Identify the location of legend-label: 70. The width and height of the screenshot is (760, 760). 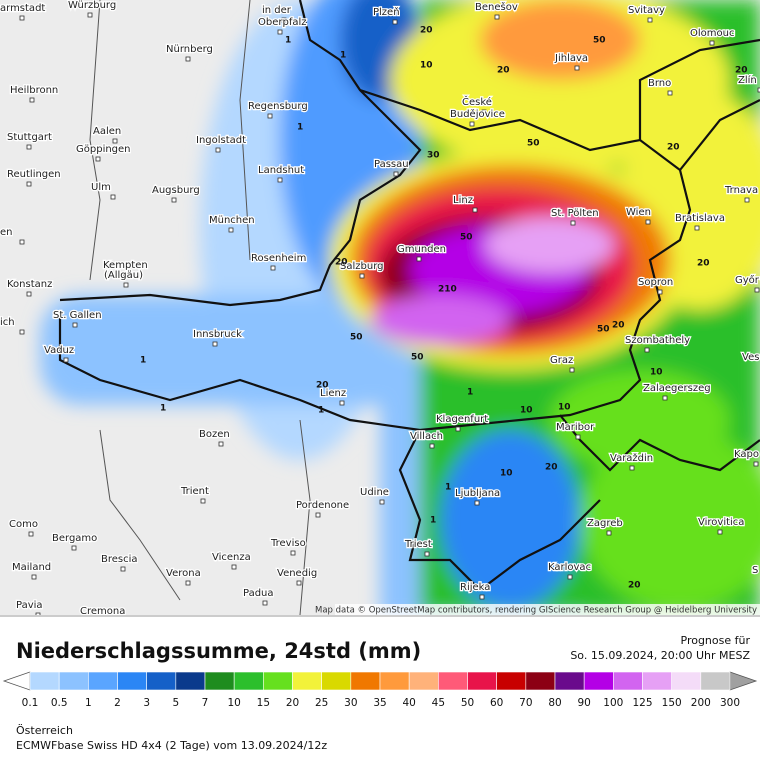
(525, 703).